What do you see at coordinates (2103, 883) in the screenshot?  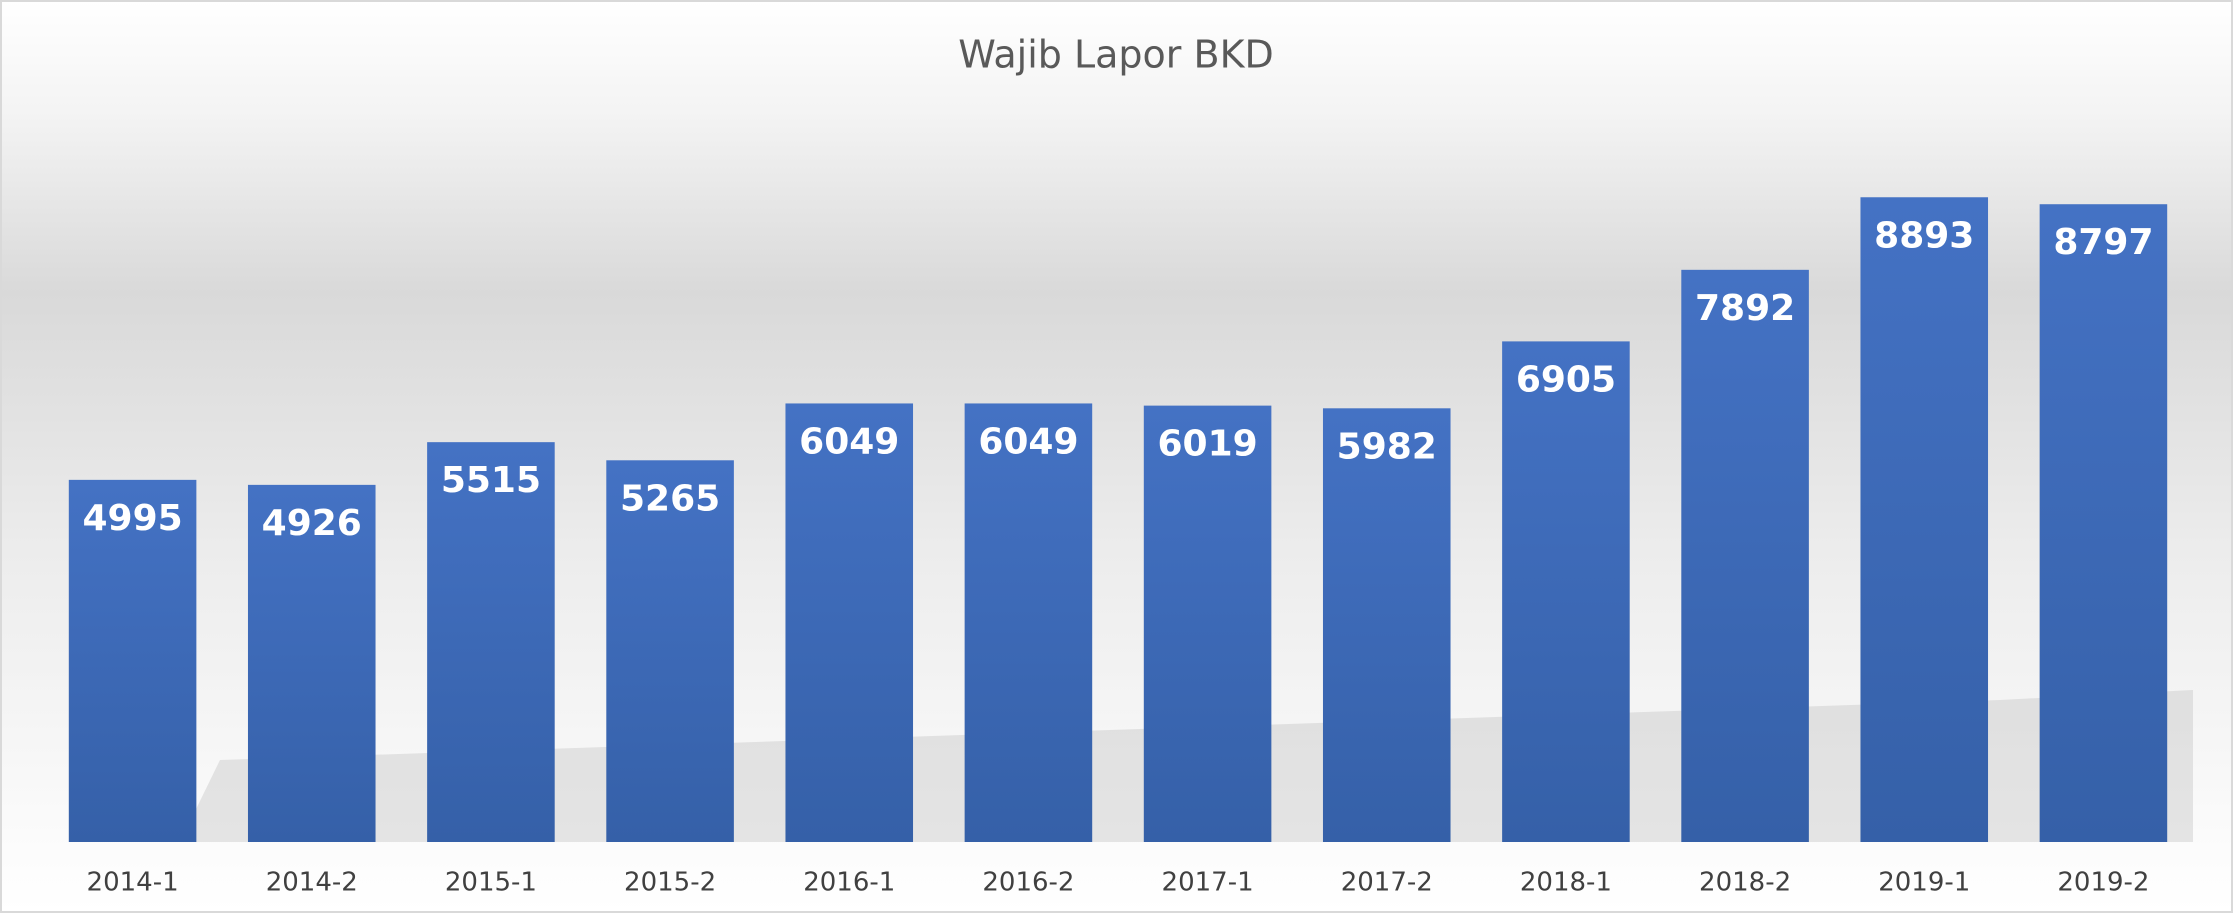 I see `x-tick-label: 2019-2` at bounding box center [2103, 883].